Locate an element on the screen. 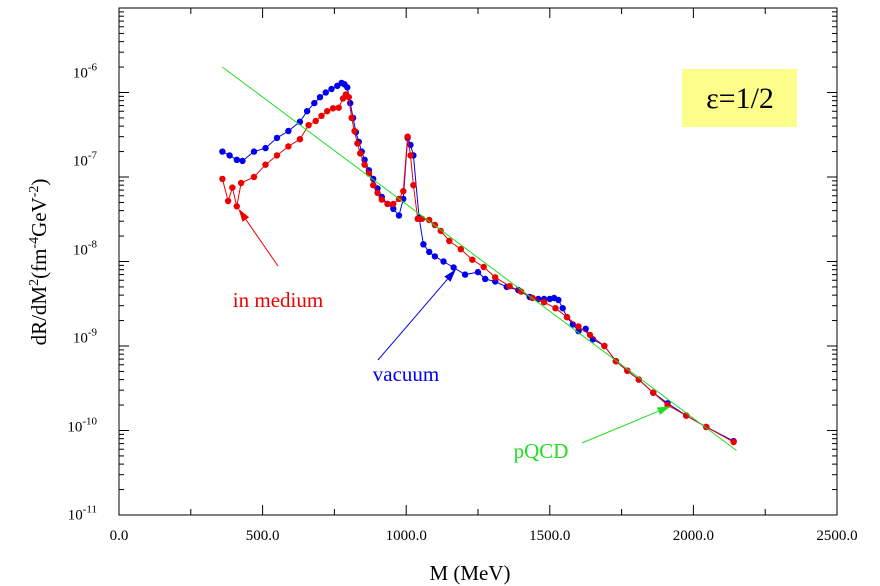  epsilon-label-text: ε=1/2 is located at coordinates (740, 98).